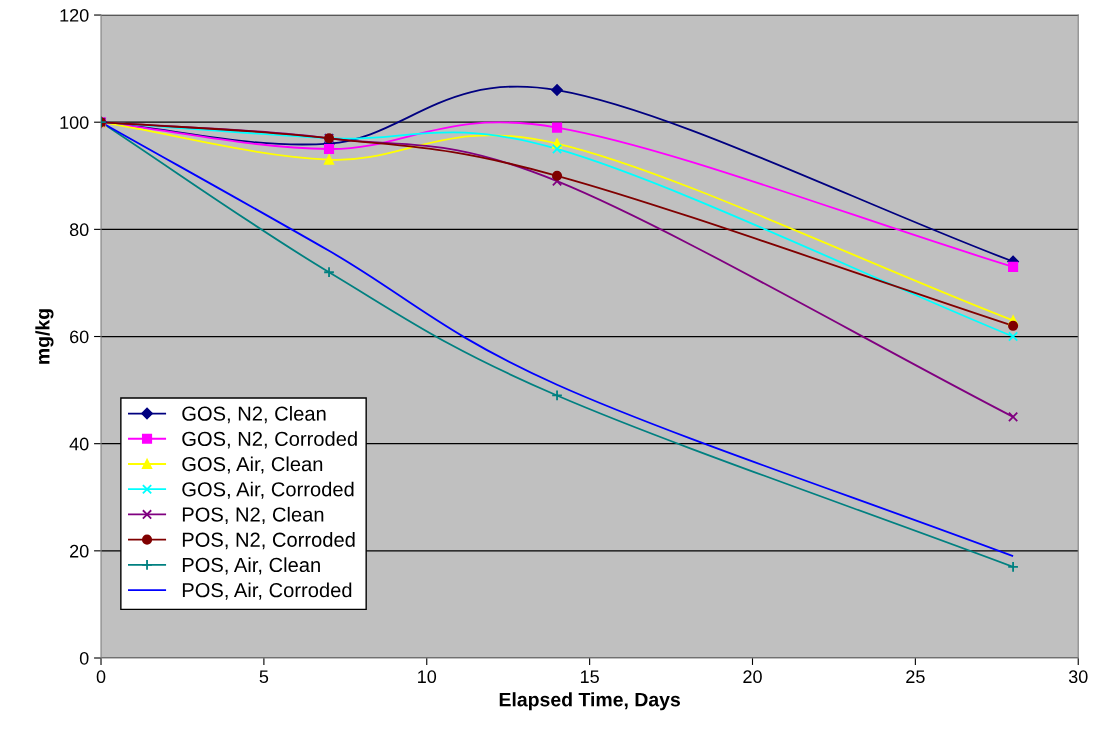 The image size is (1098, 752). What do you see at coordinates (269, 440) in the screenshot?
I see `legend-label: GOS, N2, Corroded` at bounding box center [269, 440].